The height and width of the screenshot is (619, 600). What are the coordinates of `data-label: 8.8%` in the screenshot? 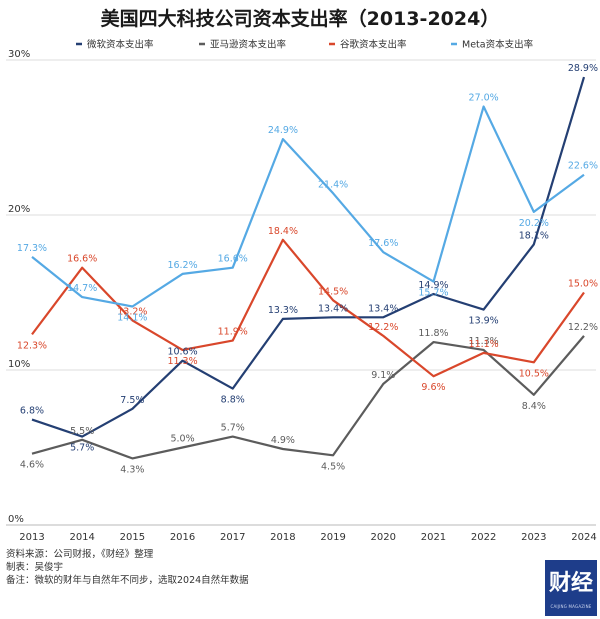 It's located at (233, 400).